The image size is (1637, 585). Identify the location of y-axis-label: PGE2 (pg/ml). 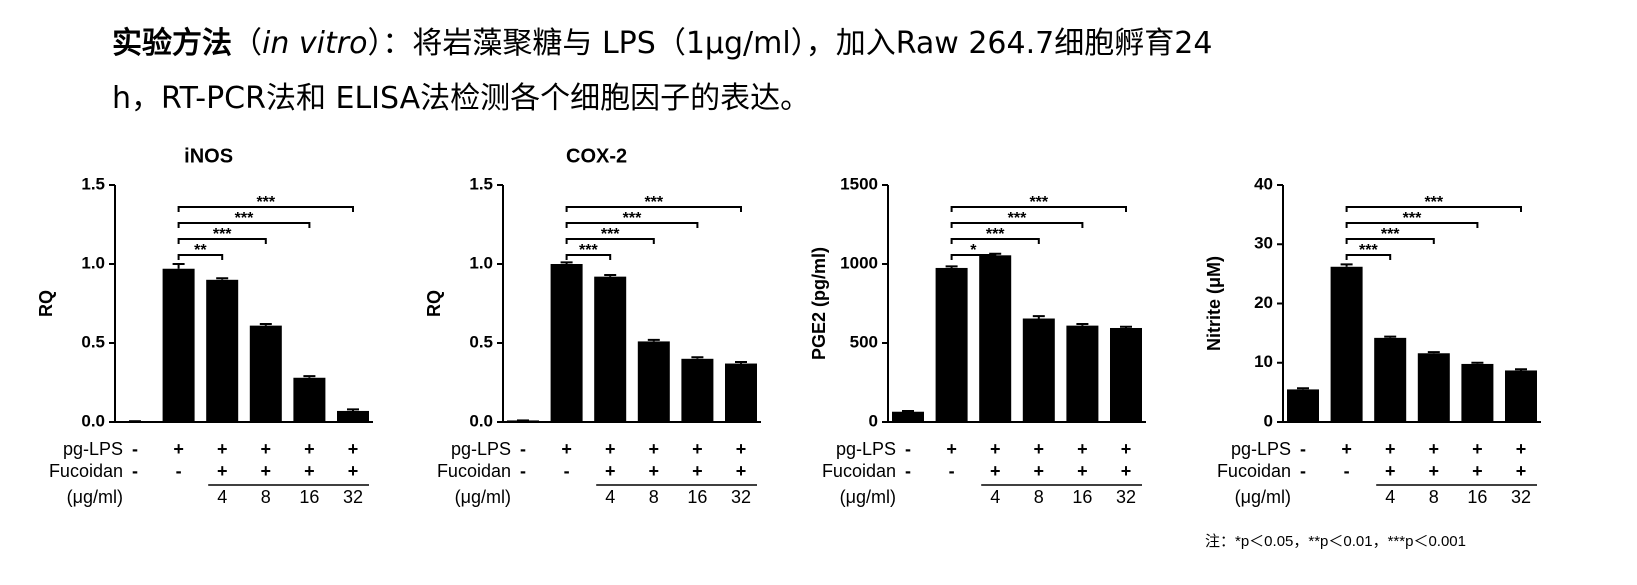
(819, 303).